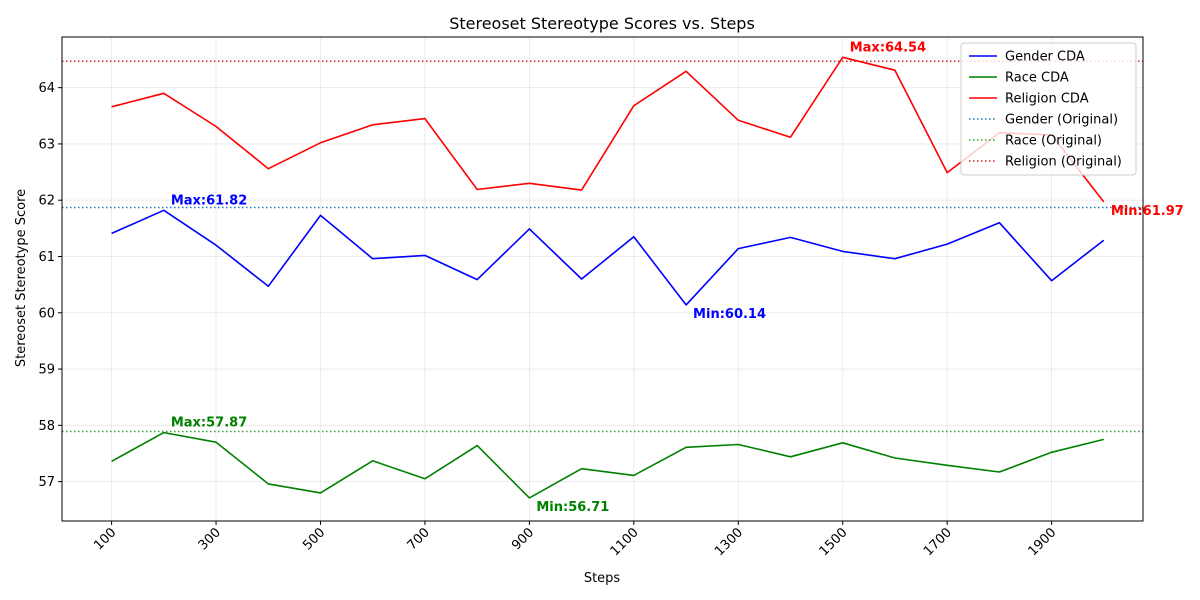 The image size is (1200, 600). Describe the element at coordinates (1047, 99) in the screenshot. I see `legend-label-religion-cda: Religion CDA` at that location.